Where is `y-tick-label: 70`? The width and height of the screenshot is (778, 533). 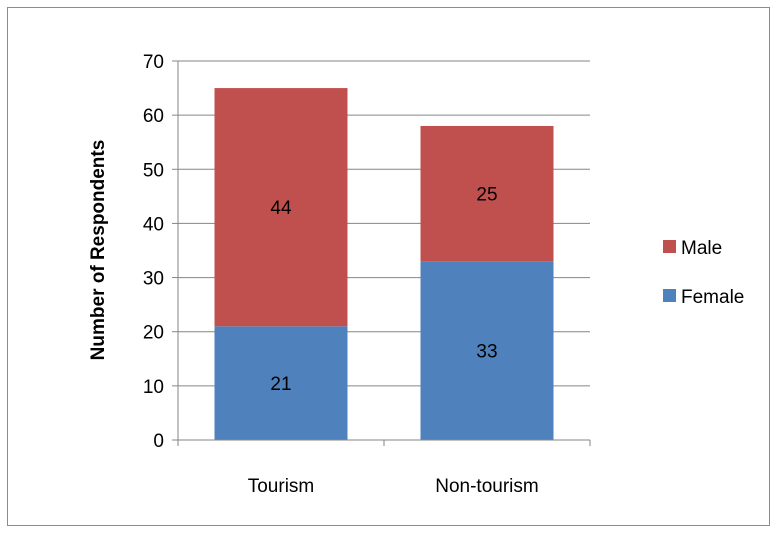
y-tick-label: 70 is located at coordinates (153, 62).